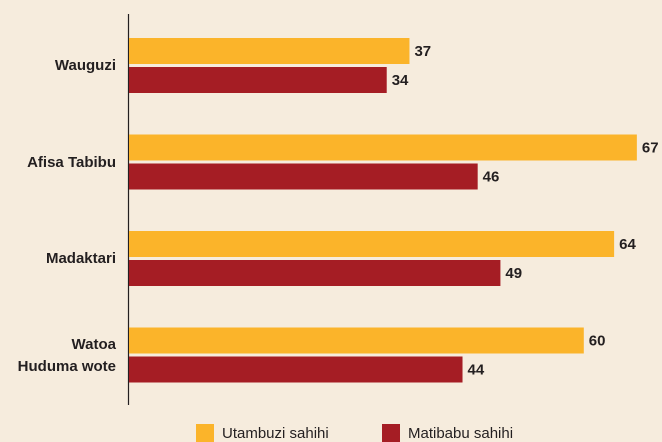 This screenshot has height=442, width=662. What do you see at coordinates (597, 340) in the screenshot?
I see `value-label: 60` at bounding box center [597, 340].